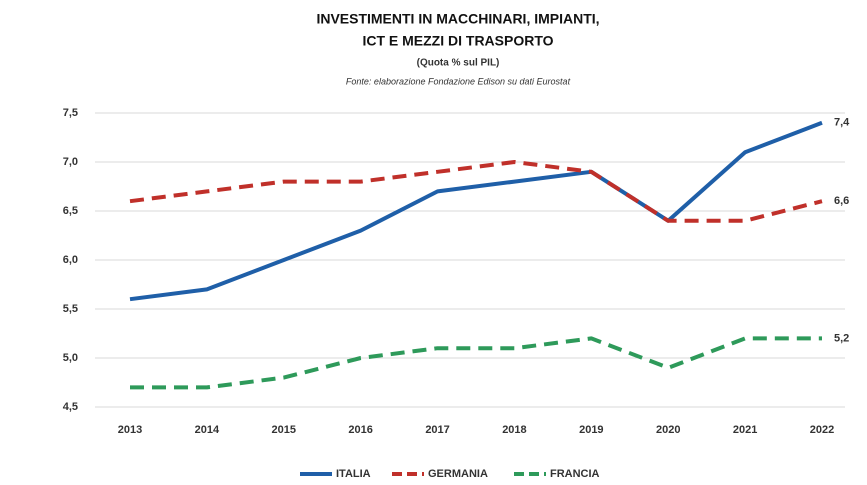 This screenshot has height=485, width=867. Describe the element at coordinates (514, 430) in the screenshot. I see `x-tick-label: 2018` at that location.